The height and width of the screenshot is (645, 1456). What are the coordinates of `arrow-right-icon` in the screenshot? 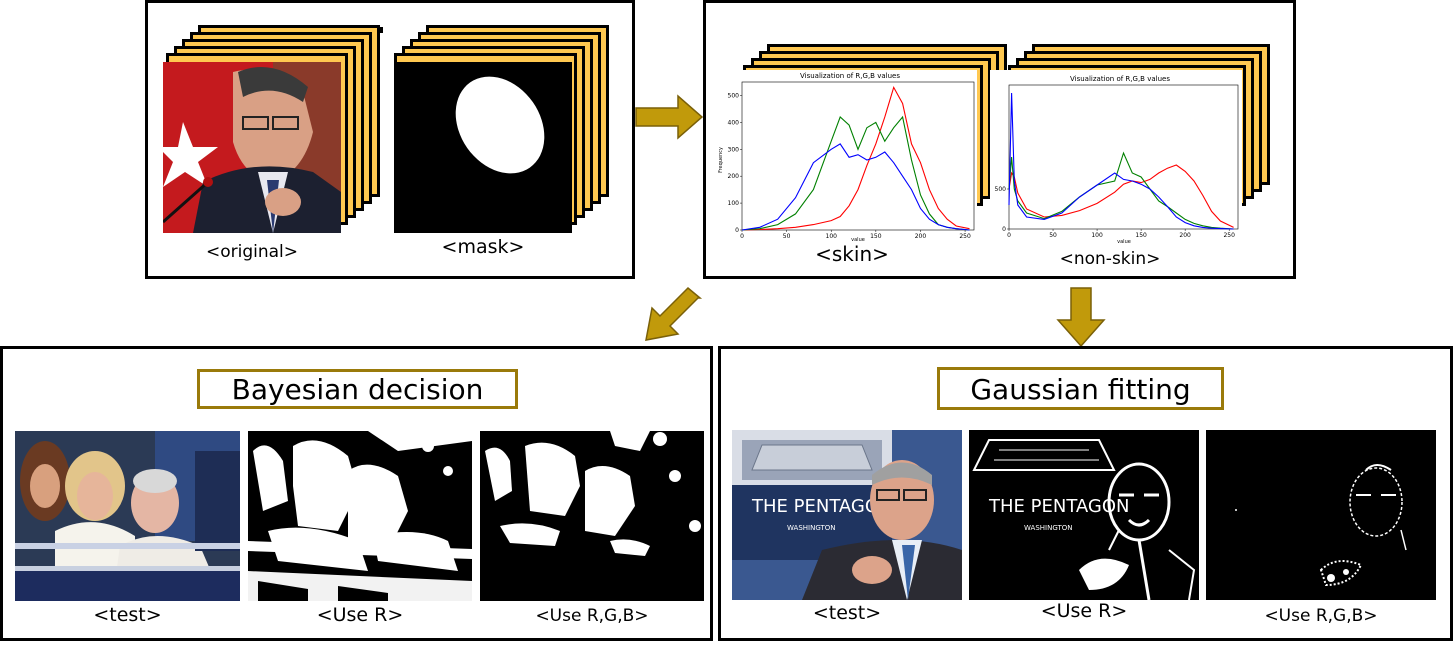 It's located at (669, 117).